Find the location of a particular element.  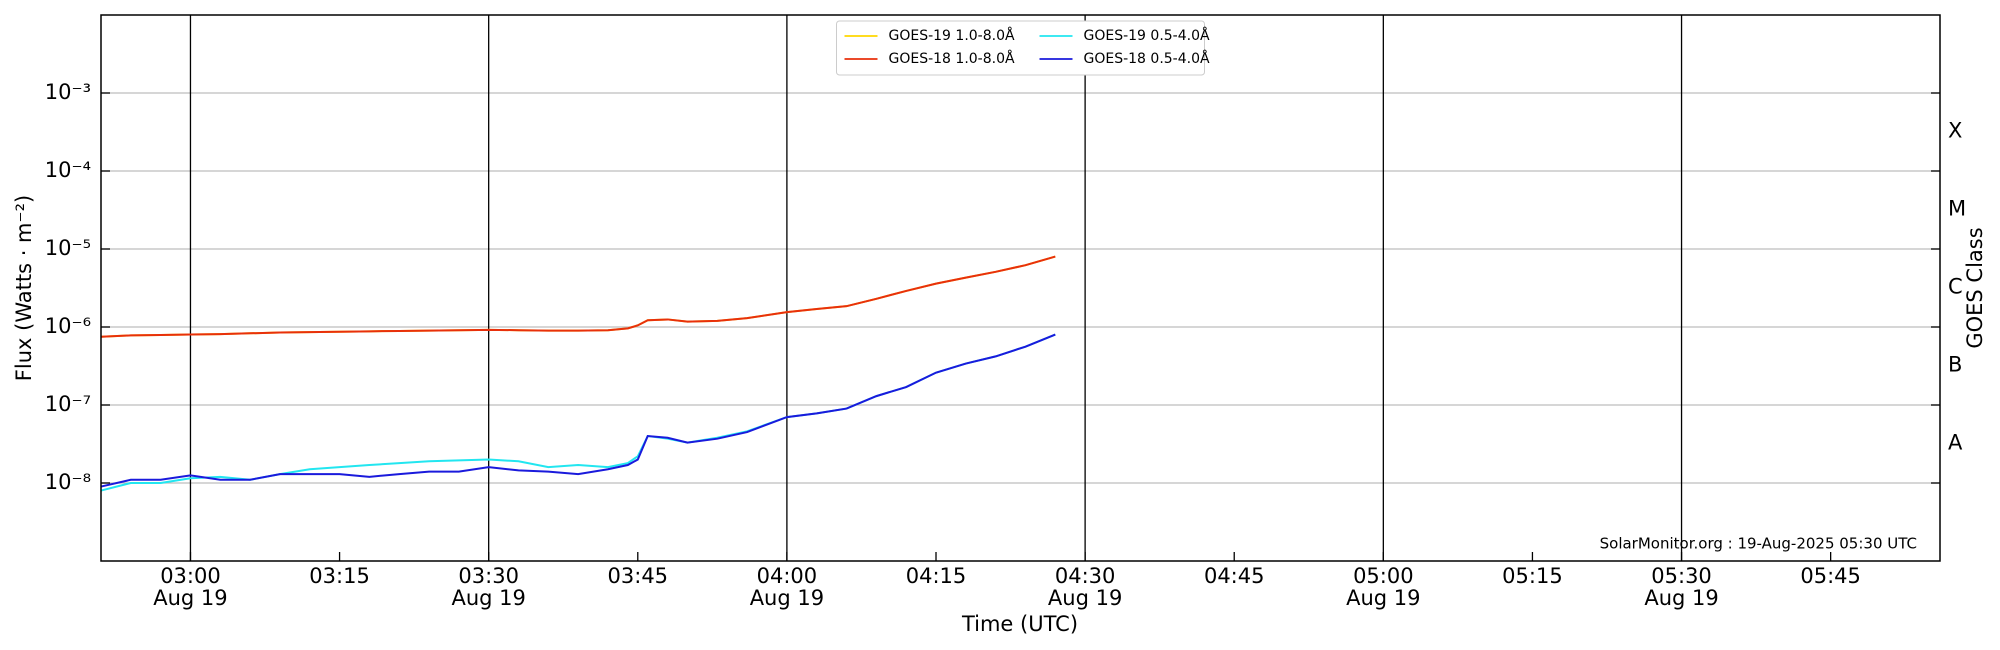

y2-axis-label: GOES Class is located at coordinates (1975, 287).